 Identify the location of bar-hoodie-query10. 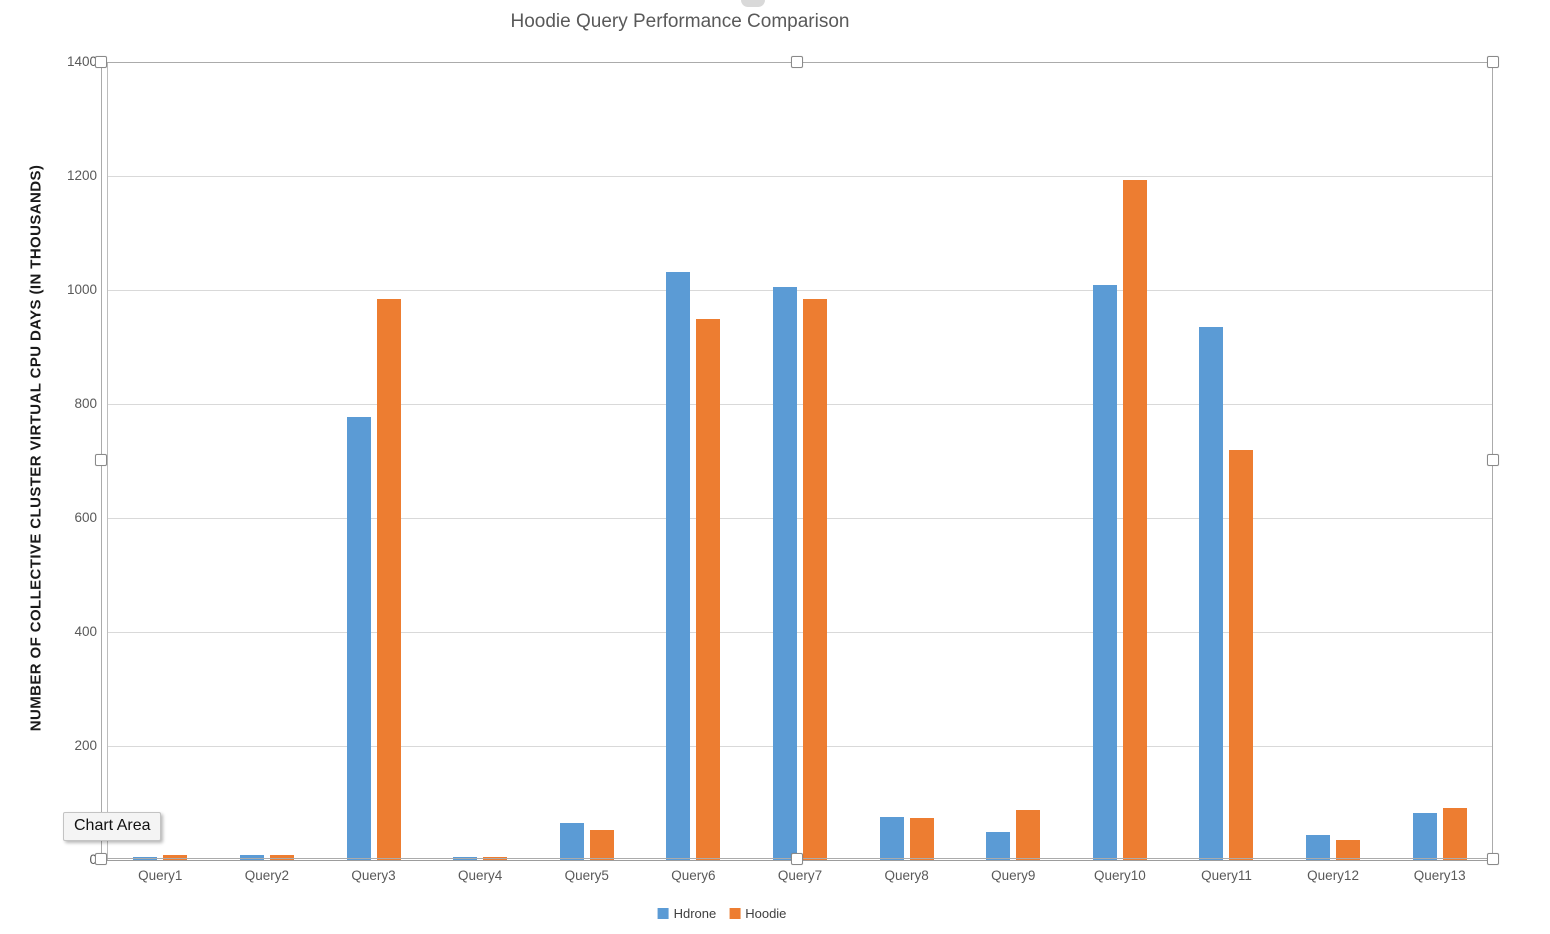
(1134, 519).